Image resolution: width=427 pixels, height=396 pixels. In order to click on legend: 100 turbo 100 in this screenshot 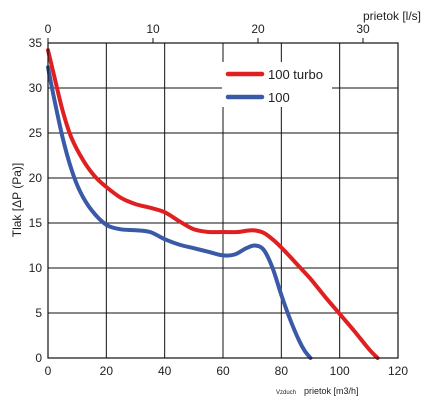, I will do `click(277, 84)`.